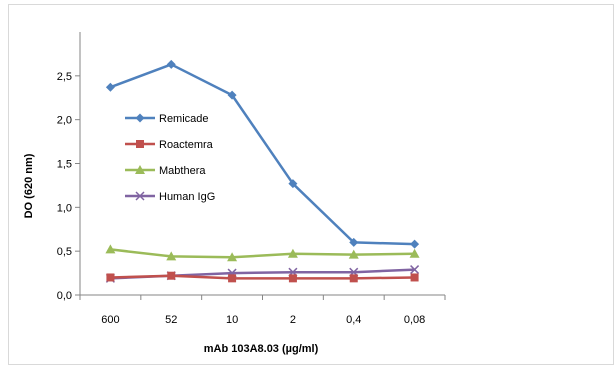  I want to click on y-tick-label: 0,0, so click(64, 296).